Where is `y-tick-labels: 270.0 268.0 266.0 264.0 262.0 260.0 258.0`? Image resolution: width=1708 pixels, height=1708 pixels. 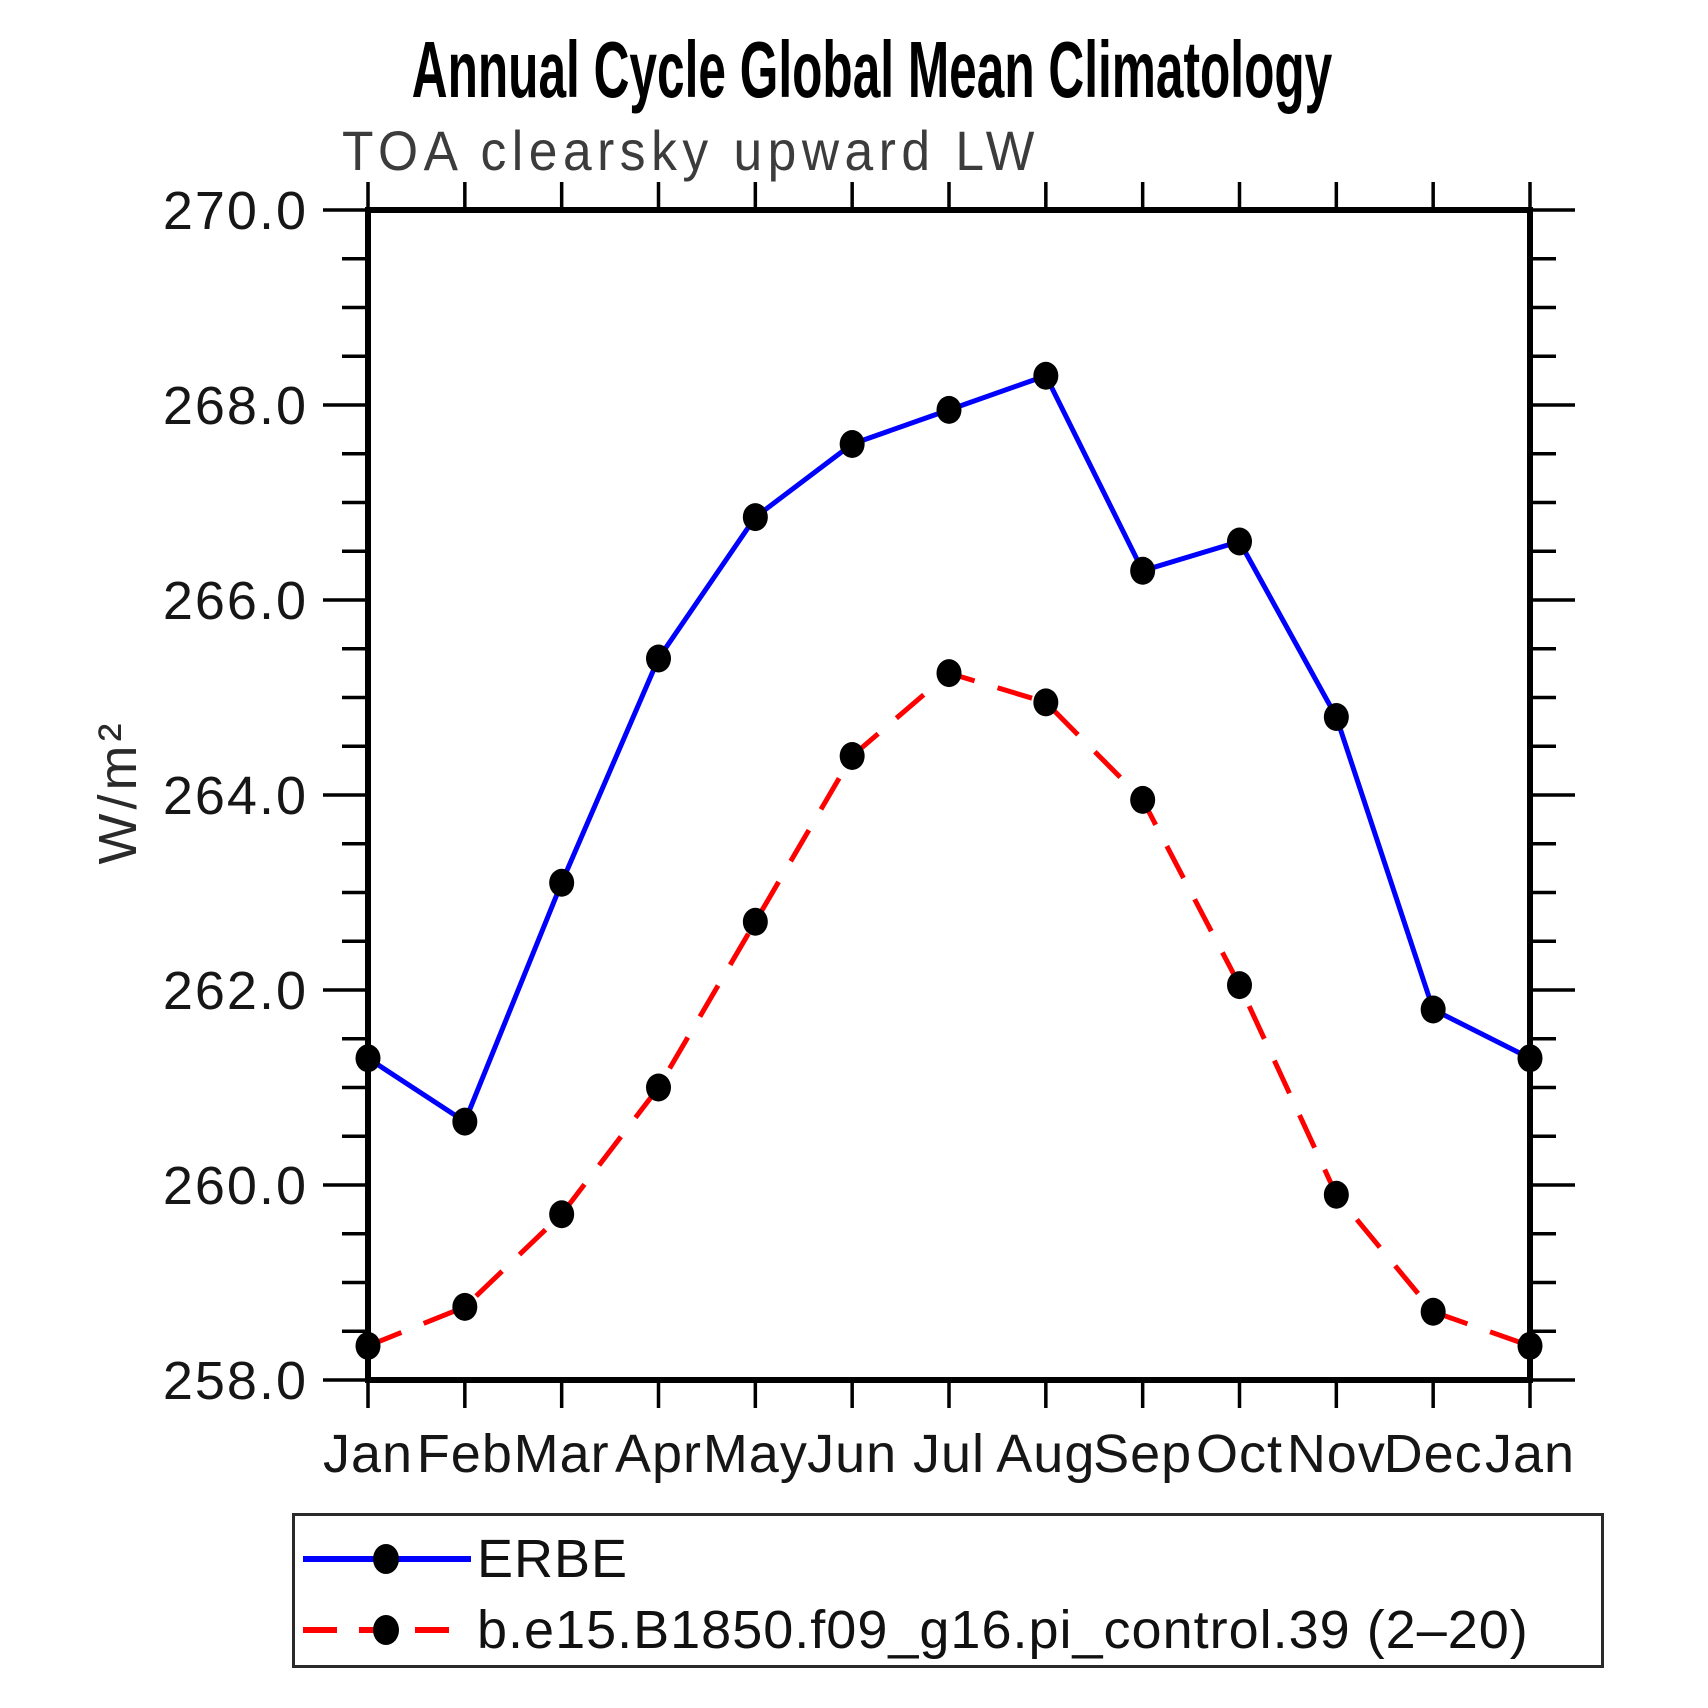
y-tick-labels: 270.0 268.0 266.0 264.0 262.0 260.0 258.0 is located at coordinates (235, 796).